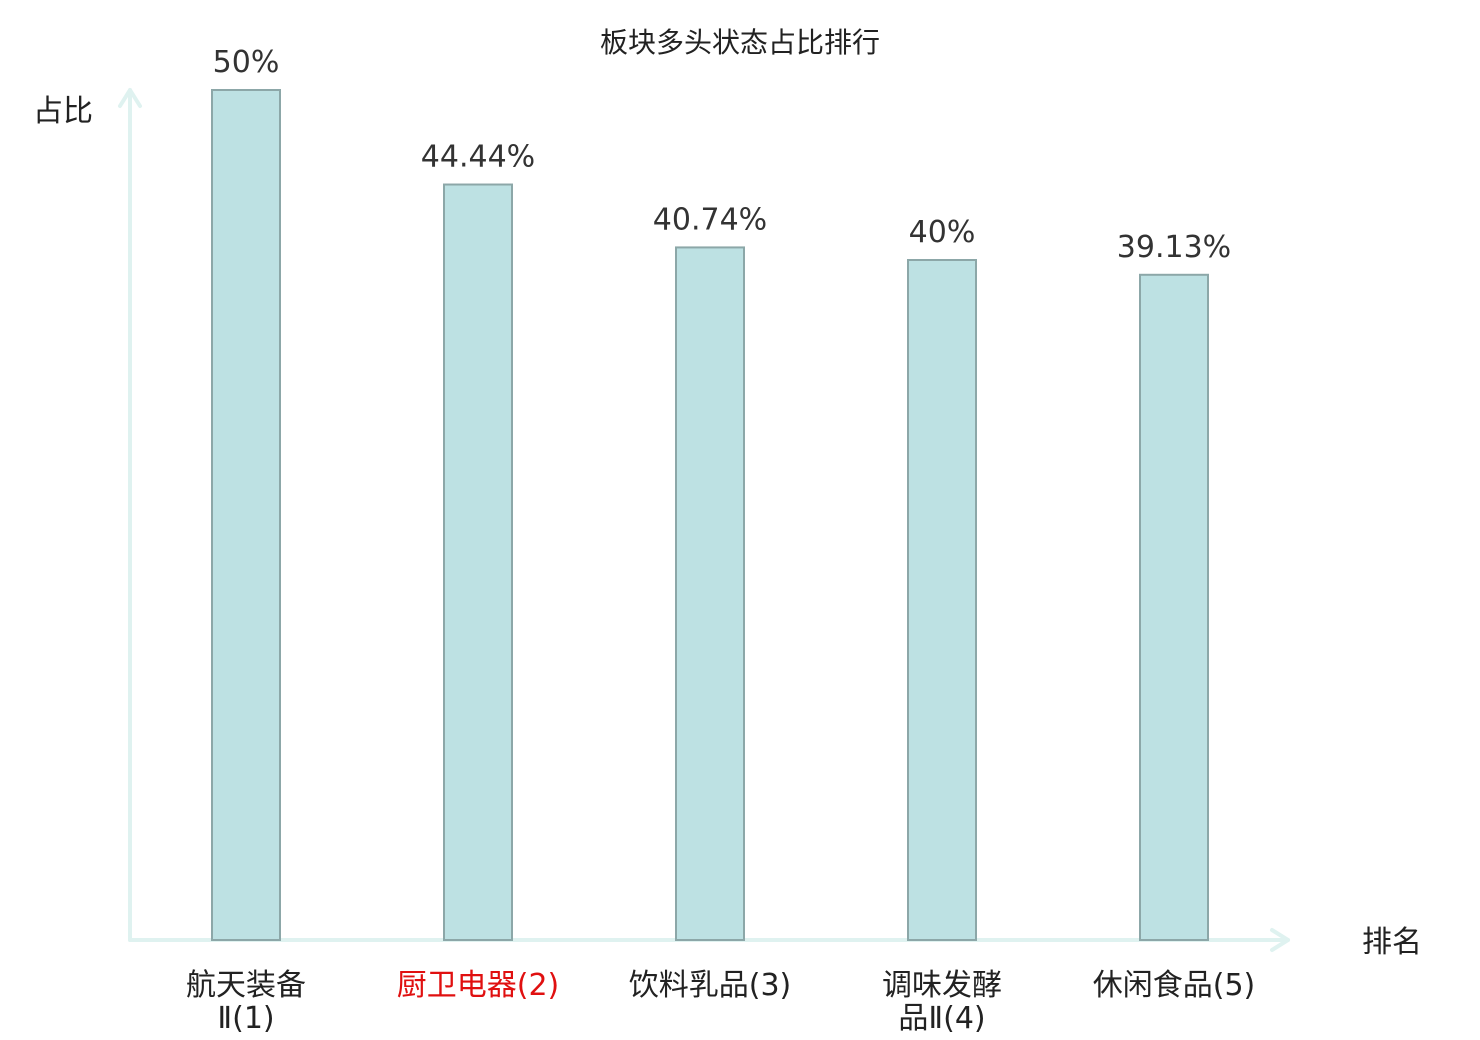  I want to click on category-label-2: 厨卫电器(2), so click(478, 985).